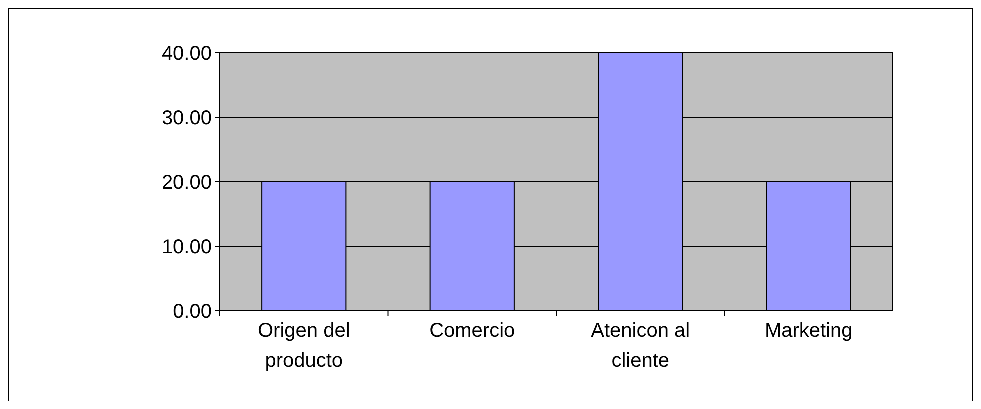  Describe the element at coordinates (304, 346) in the screenshot. I see `x-tick-label: Origen del producto` at that location.